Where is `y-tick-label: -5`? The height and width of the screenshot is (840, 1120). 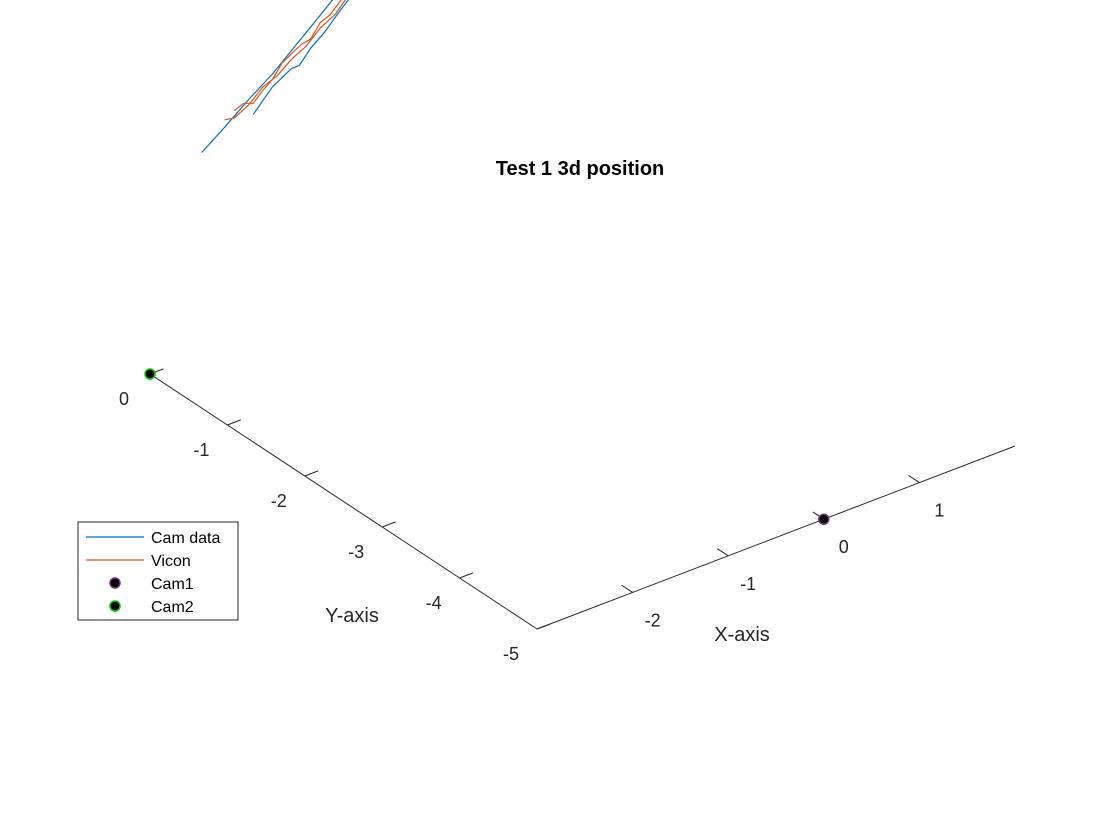
y-tick-label: -5 is located at coordinates (511, 654).